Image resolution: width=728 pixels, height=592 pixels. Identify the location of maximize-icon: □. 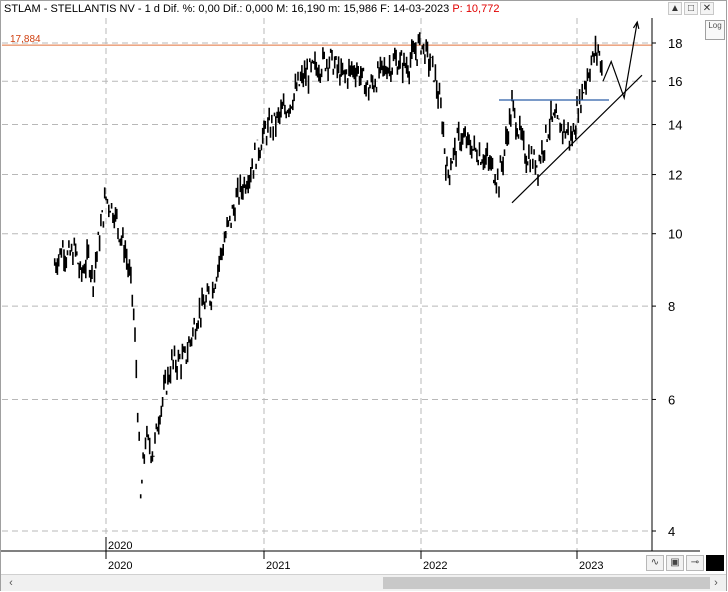
(691, 8).